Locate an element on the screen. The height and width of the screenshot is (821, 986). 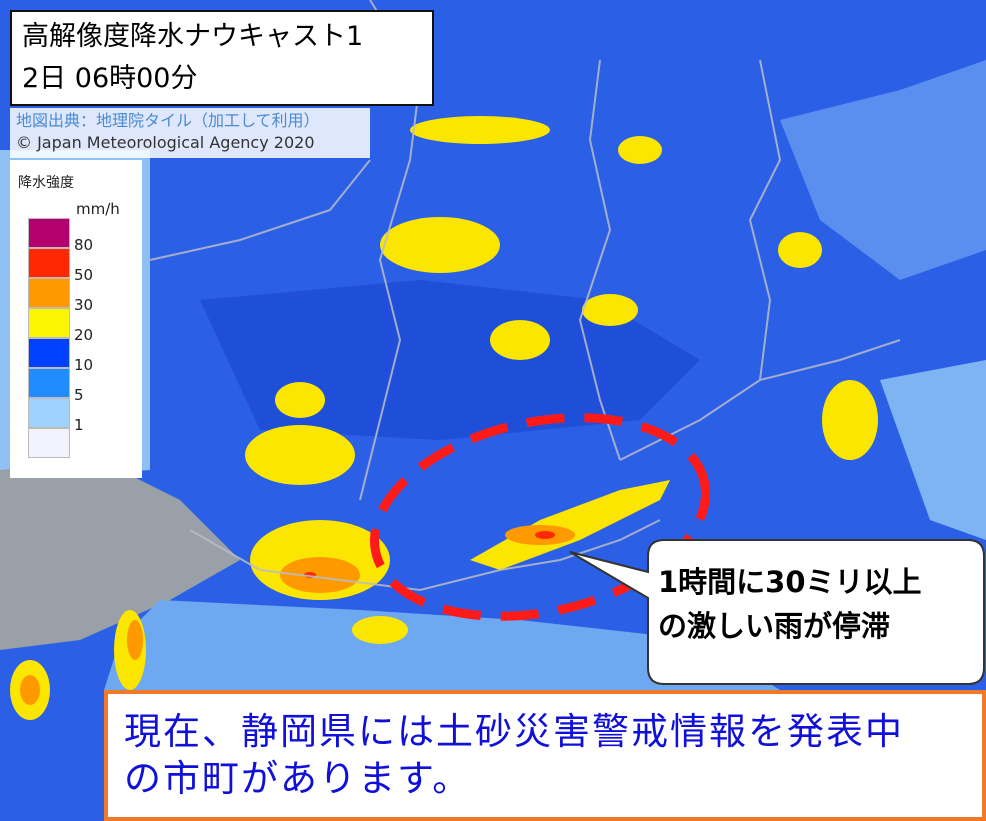
gray-sea-area is located at coordinates (120, 555).